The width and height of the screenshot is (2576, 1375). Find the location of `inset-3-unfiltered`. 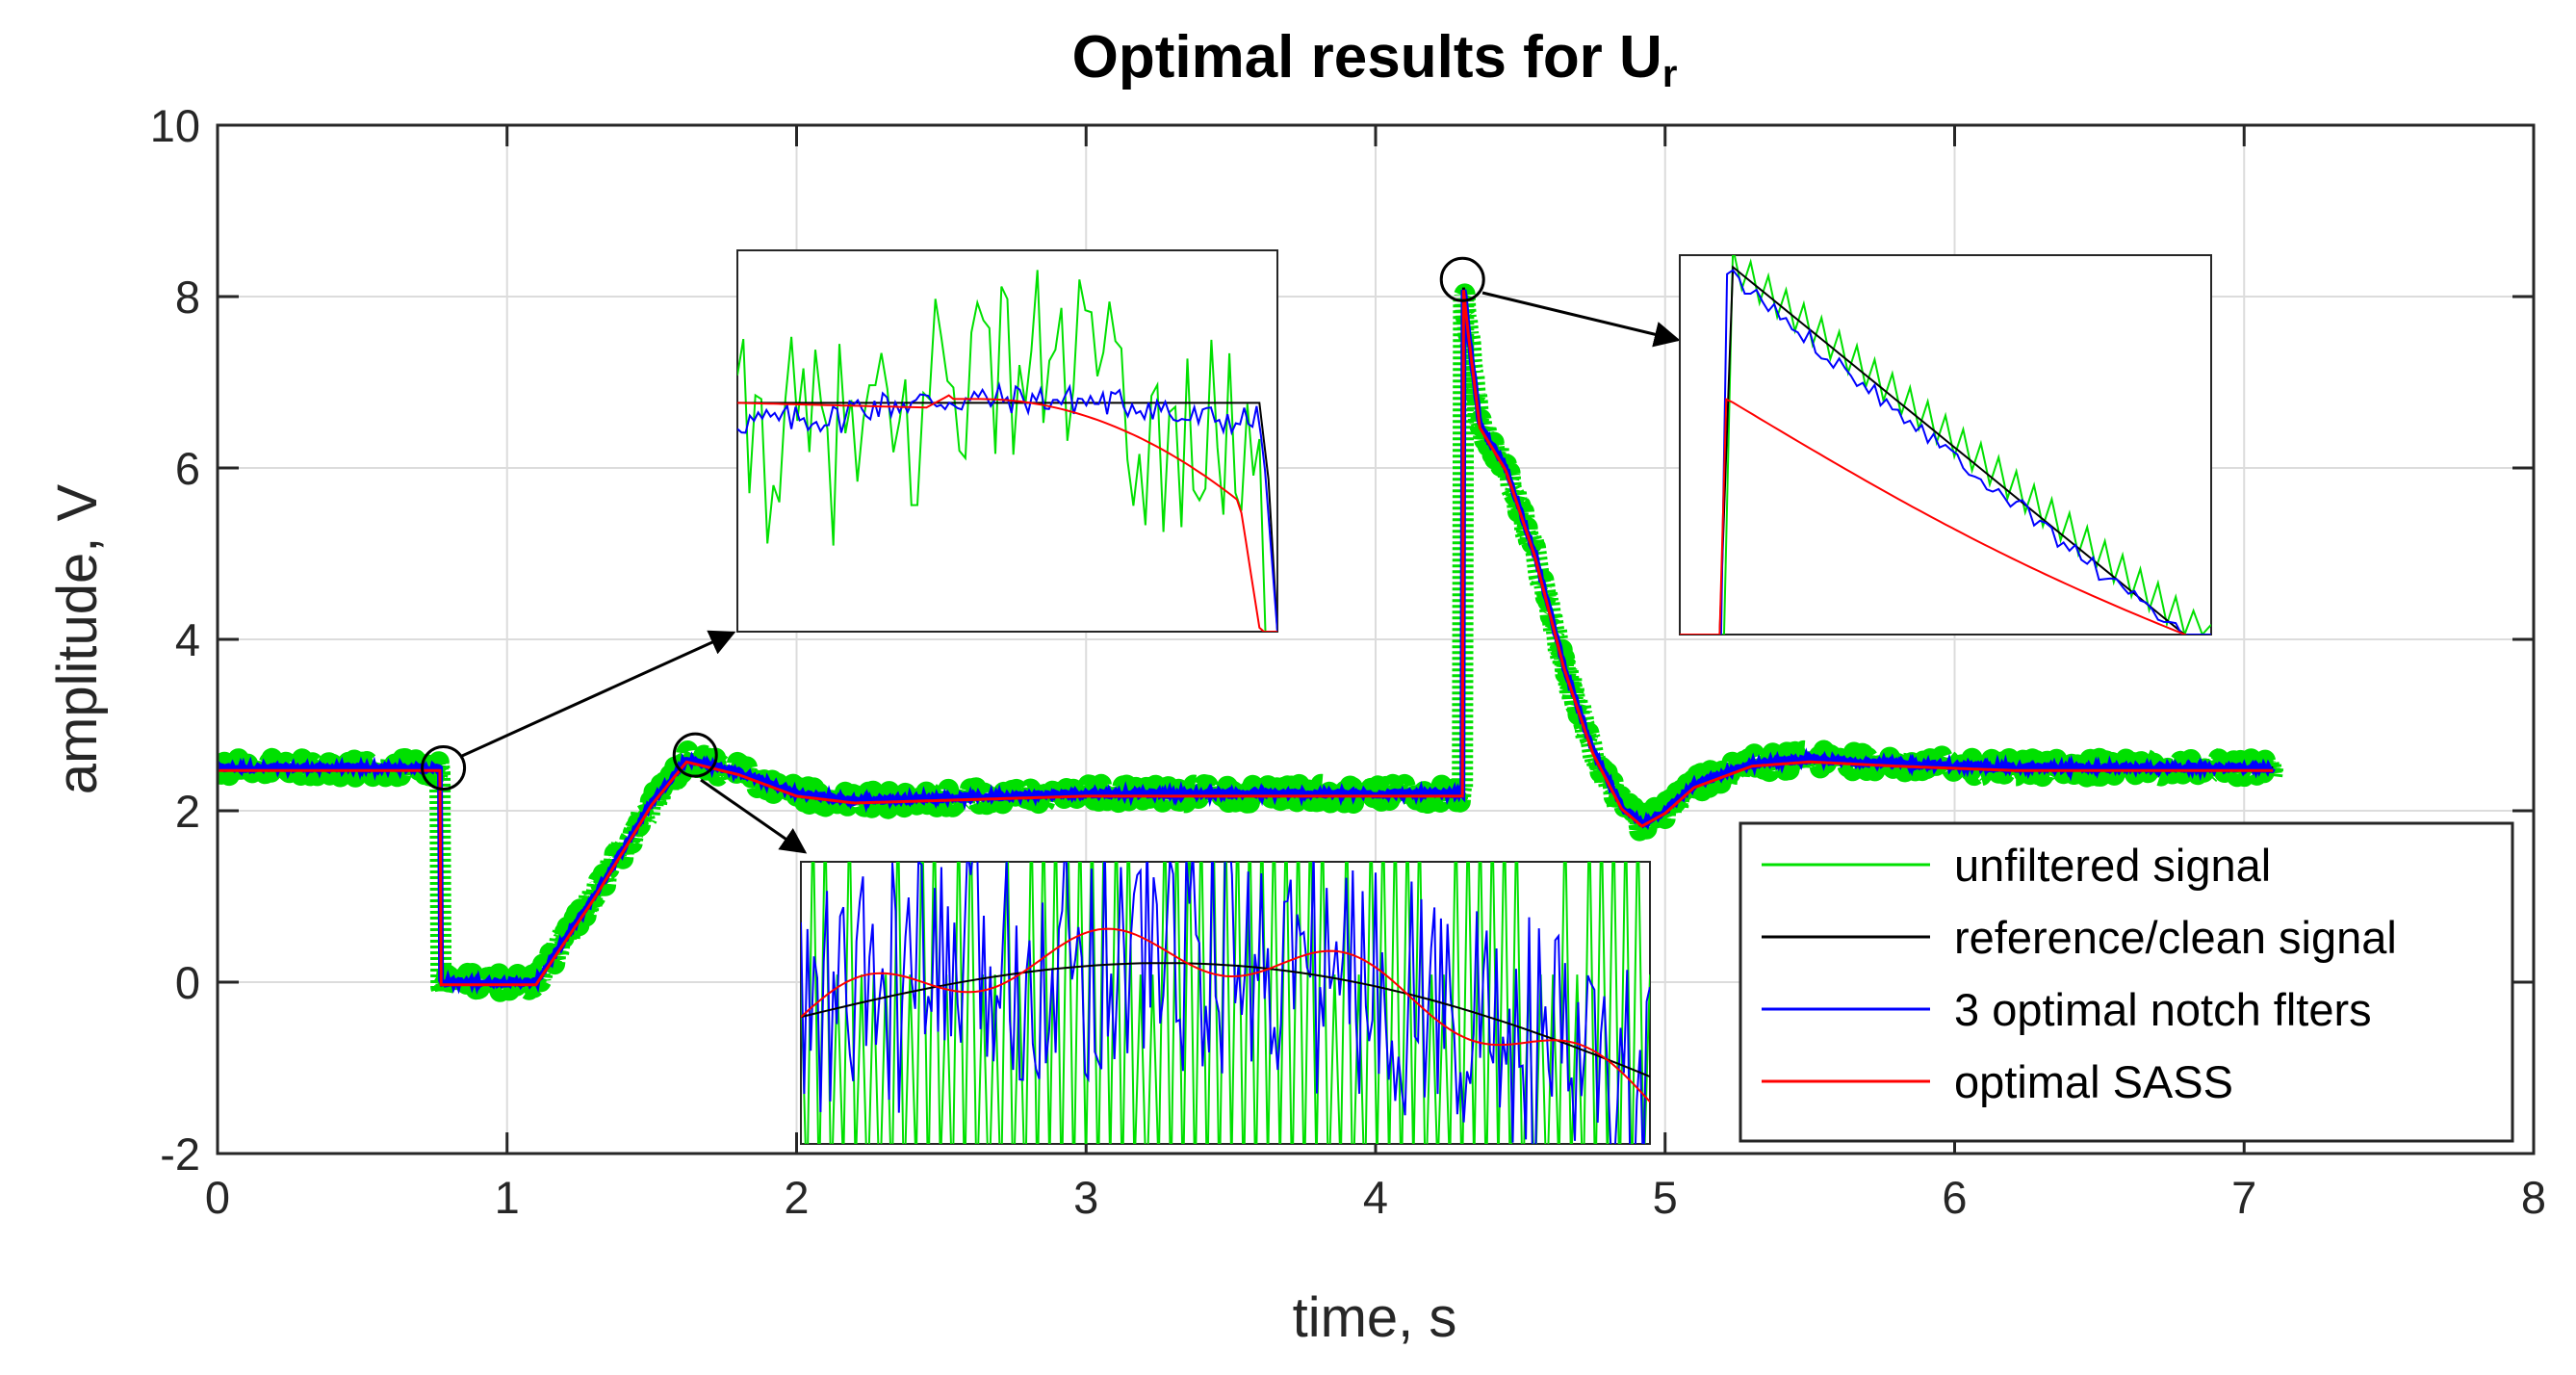

inset-3-unfiltered is located at coordinates (1946, 445).